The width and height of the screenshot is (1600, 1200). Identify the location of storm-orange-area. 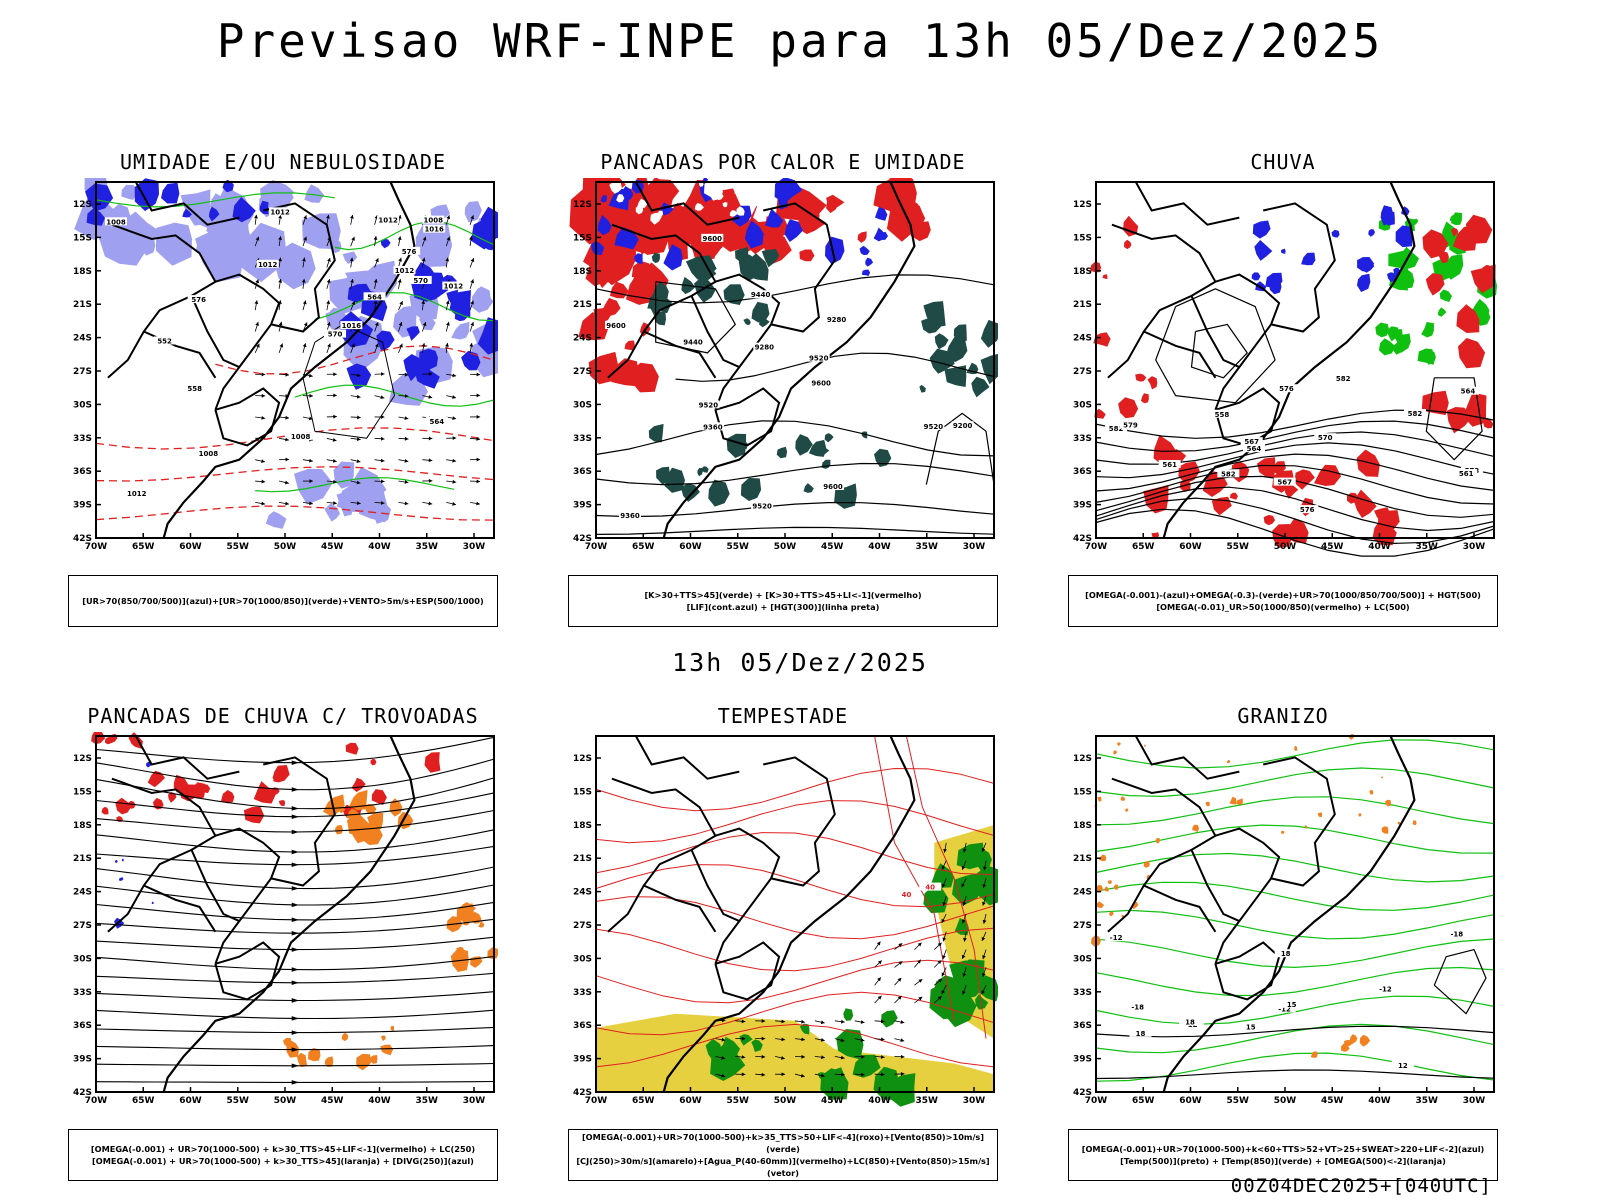
(392, 1028).